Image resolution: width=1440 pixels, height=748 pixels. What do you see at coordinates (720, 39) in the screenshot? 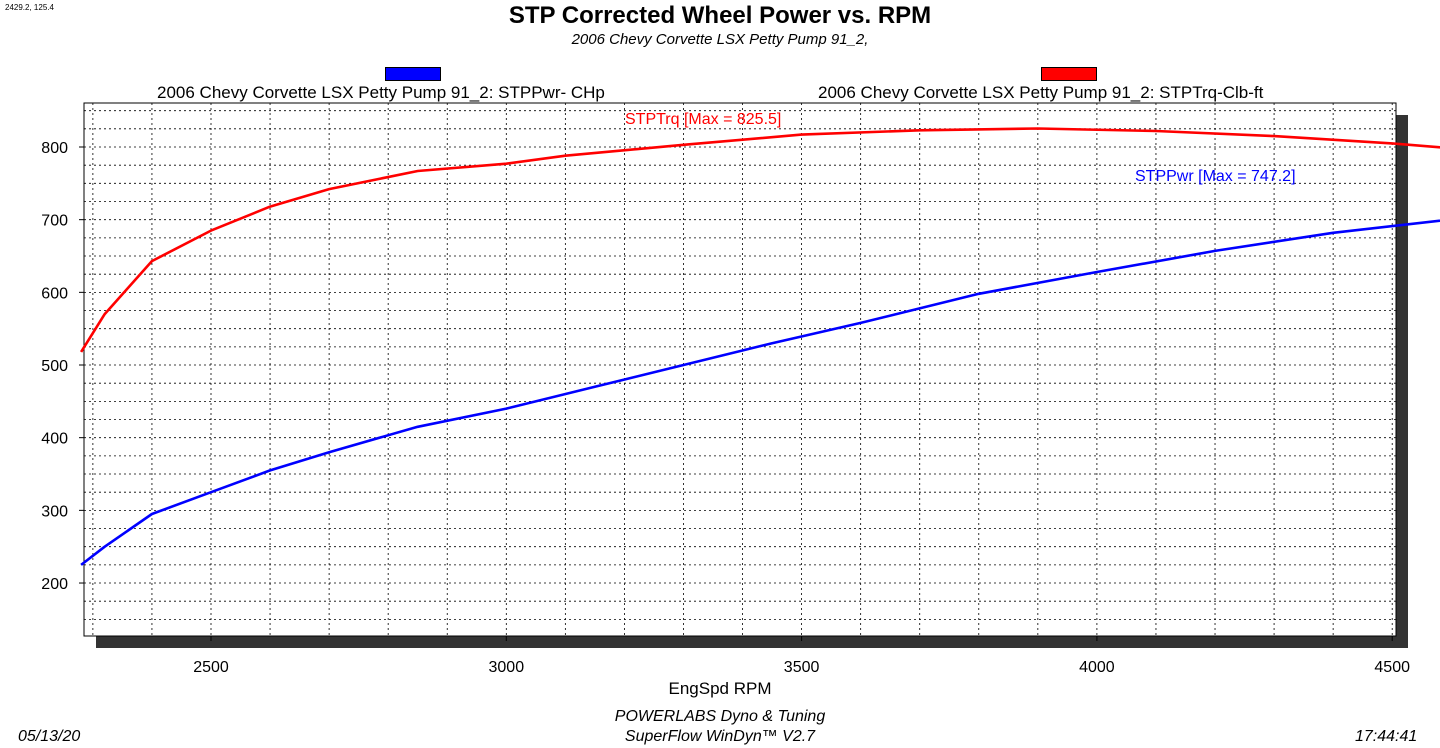
I see `chart-subtitle: 2006 Chevy Corvette LSX Petty Pump 91_2,` at bounding box center [720, 39].